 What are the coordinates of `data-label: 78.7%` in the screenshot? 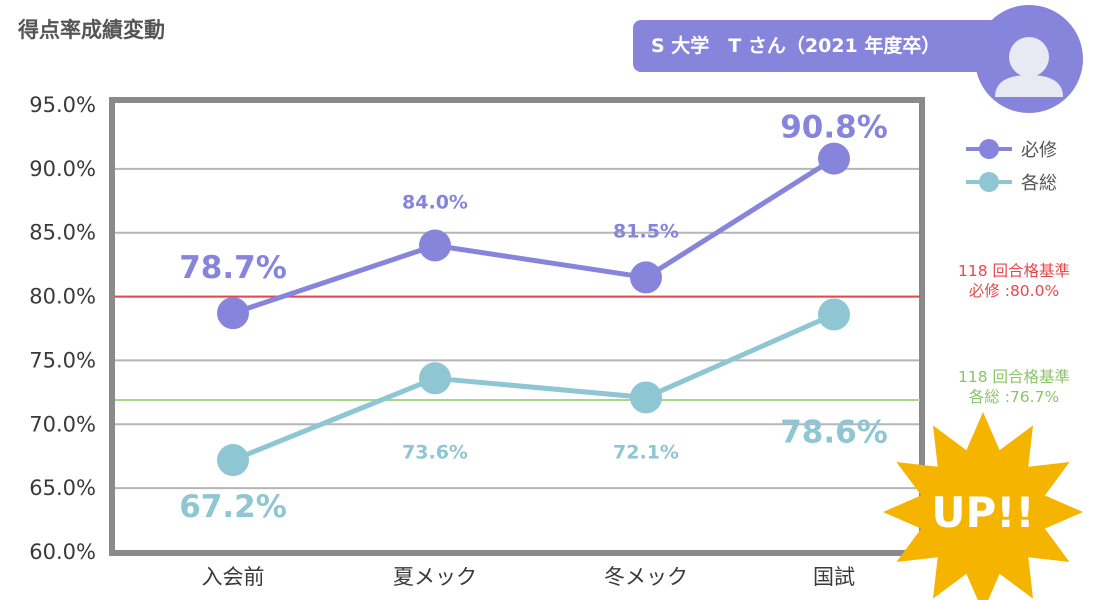 It's located at (233, 268).